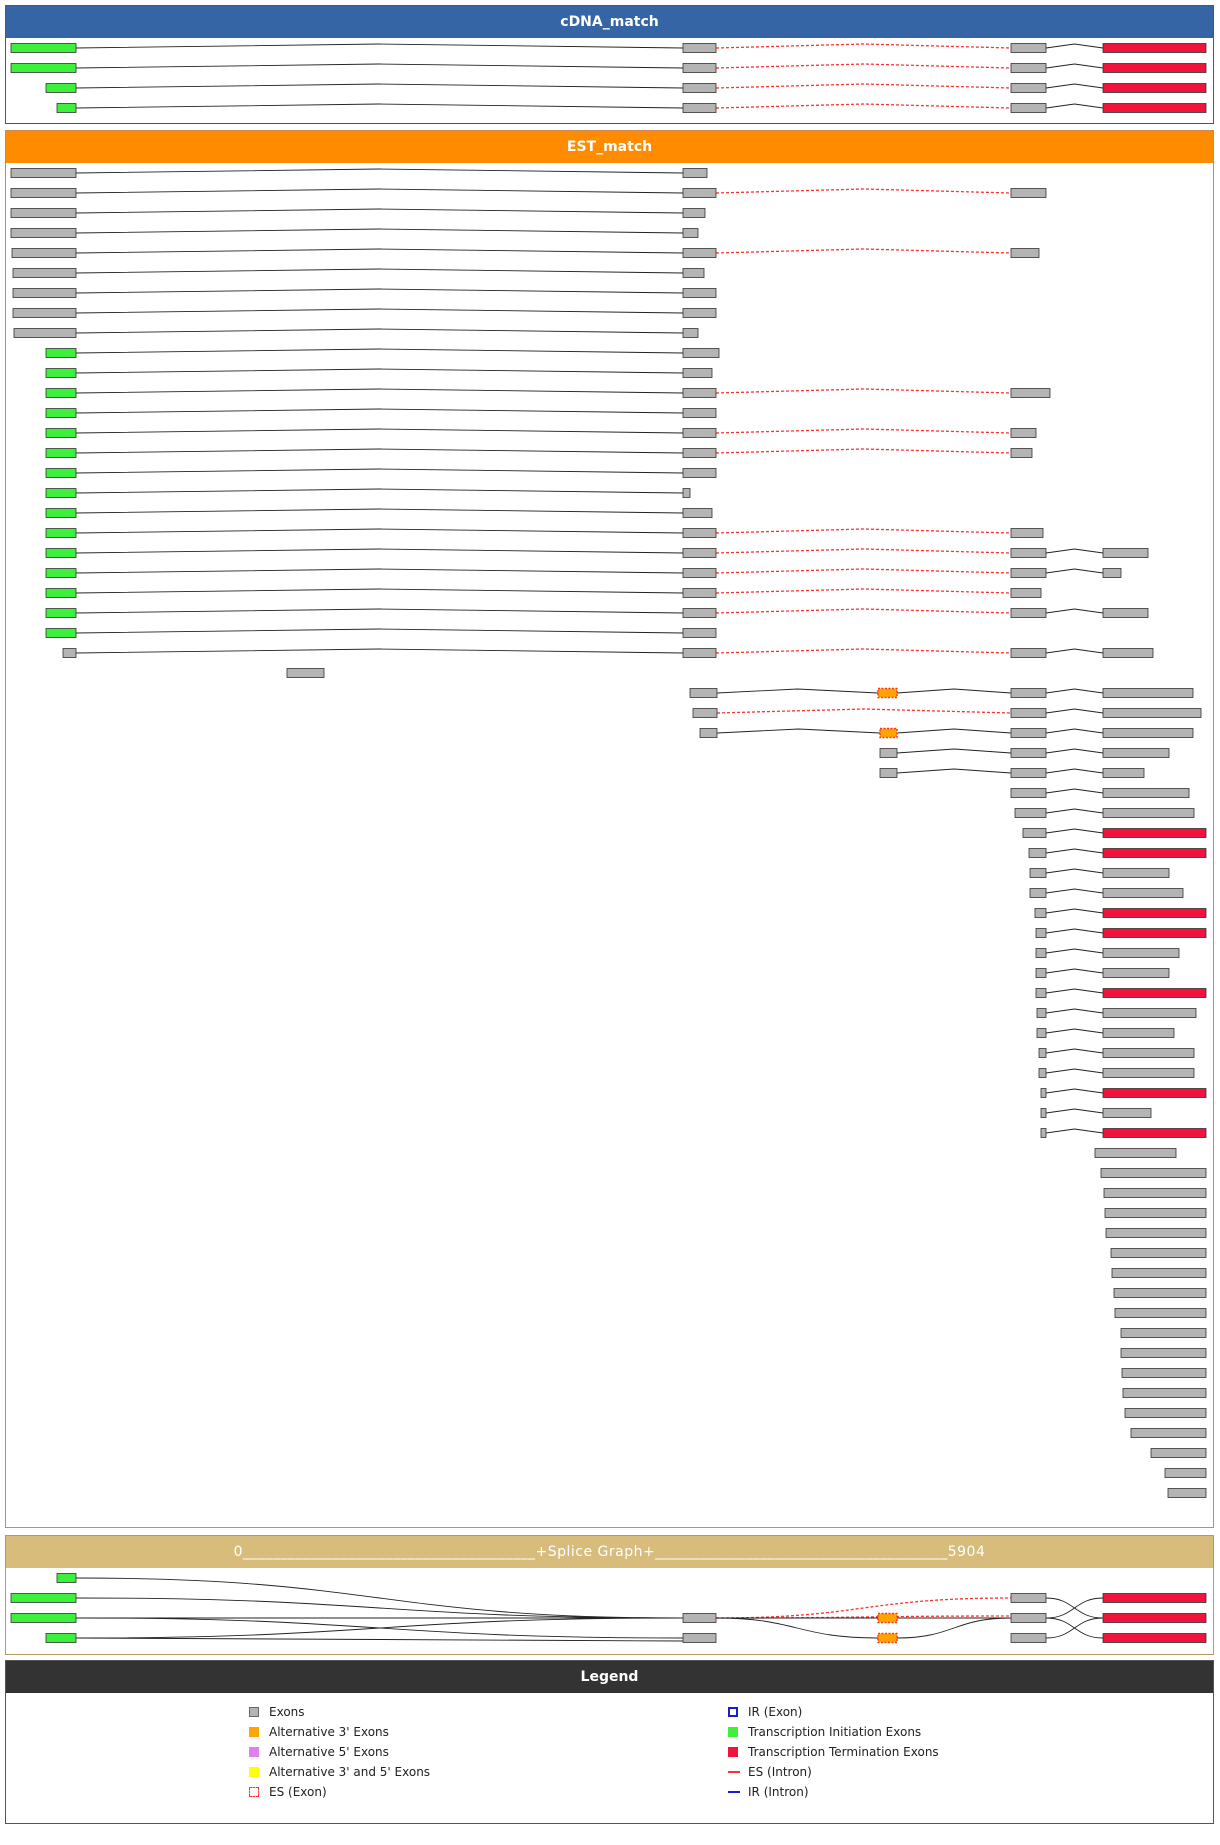 The width and height of the screenshot is (1220, 1845). Describe the element at coordinates (608, 78) in the screenshot. I see `cdna-track-svg` at that location.